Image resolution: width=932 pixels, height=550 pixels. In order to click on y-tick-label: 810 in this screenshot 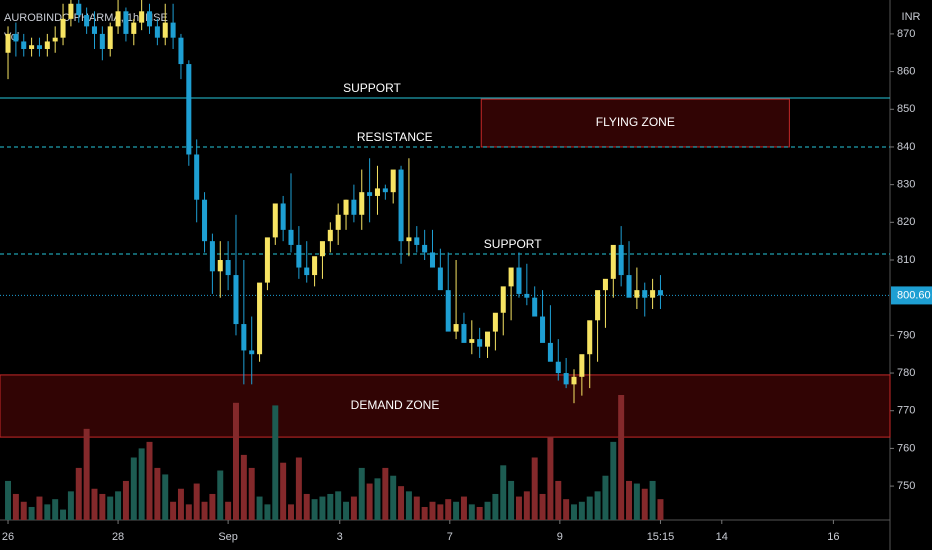, I will do `click(906, 260)`.